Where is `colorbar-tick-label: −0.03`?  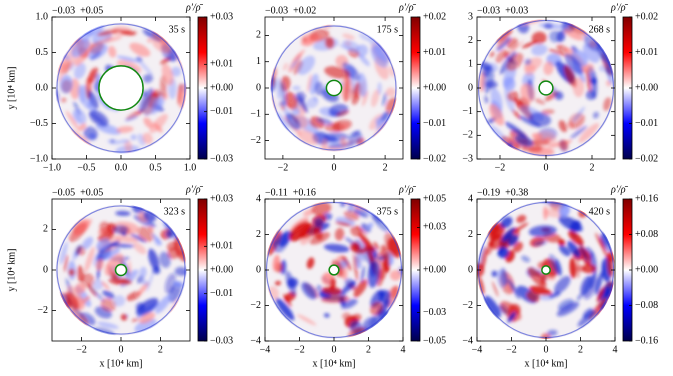
colorbar-tick-label: −0.03 is located at coordinates (221, 340).